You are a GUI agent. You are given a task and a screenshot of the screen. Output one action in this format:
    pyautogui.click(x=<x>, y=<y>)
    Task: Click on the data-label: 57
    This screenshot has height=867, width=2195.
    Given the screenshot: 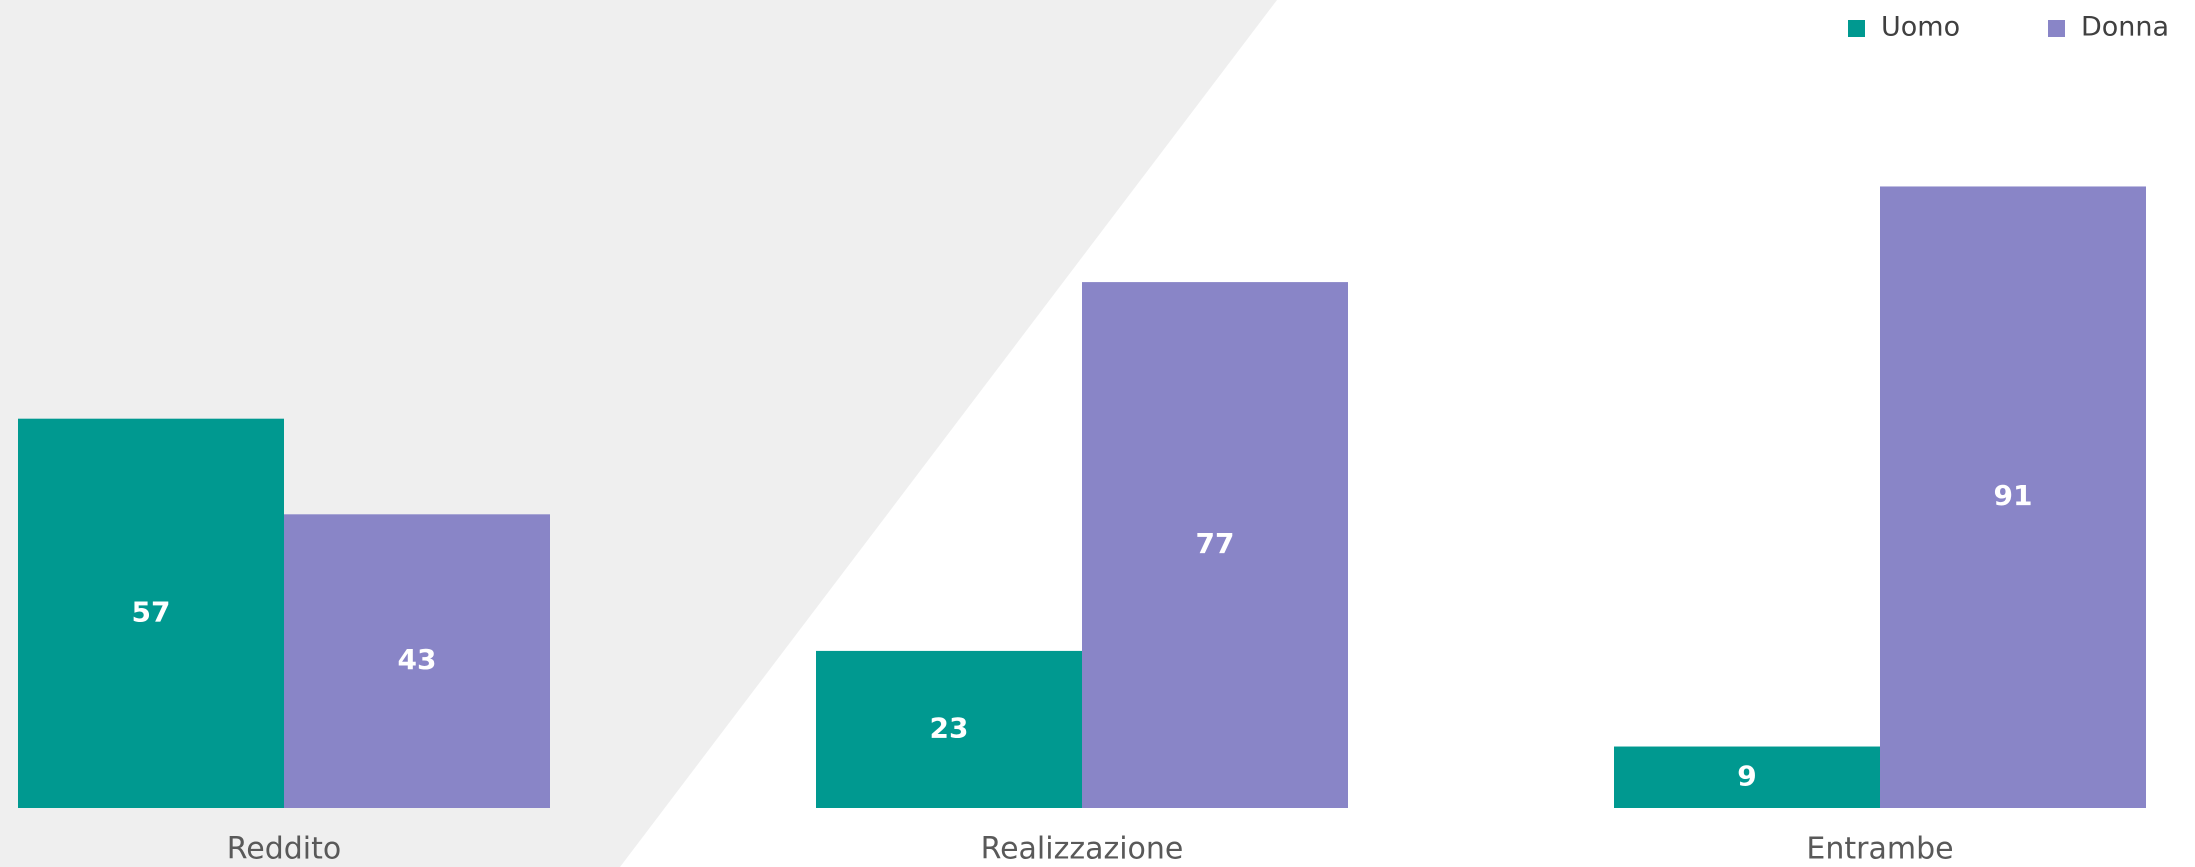 What is the action you would take?
    pyautogui.click(x=151, y=611)
    